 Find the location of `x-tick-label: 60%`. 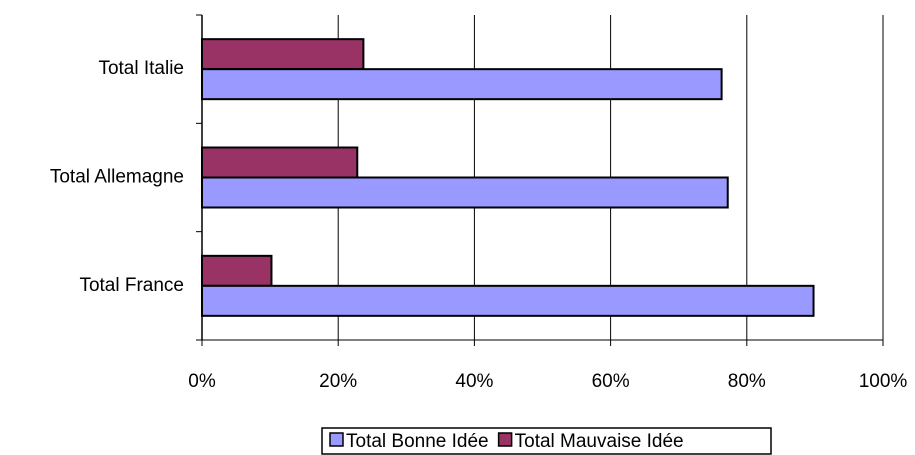

x-tick-label: 60% is located at coordinates (611, 381).